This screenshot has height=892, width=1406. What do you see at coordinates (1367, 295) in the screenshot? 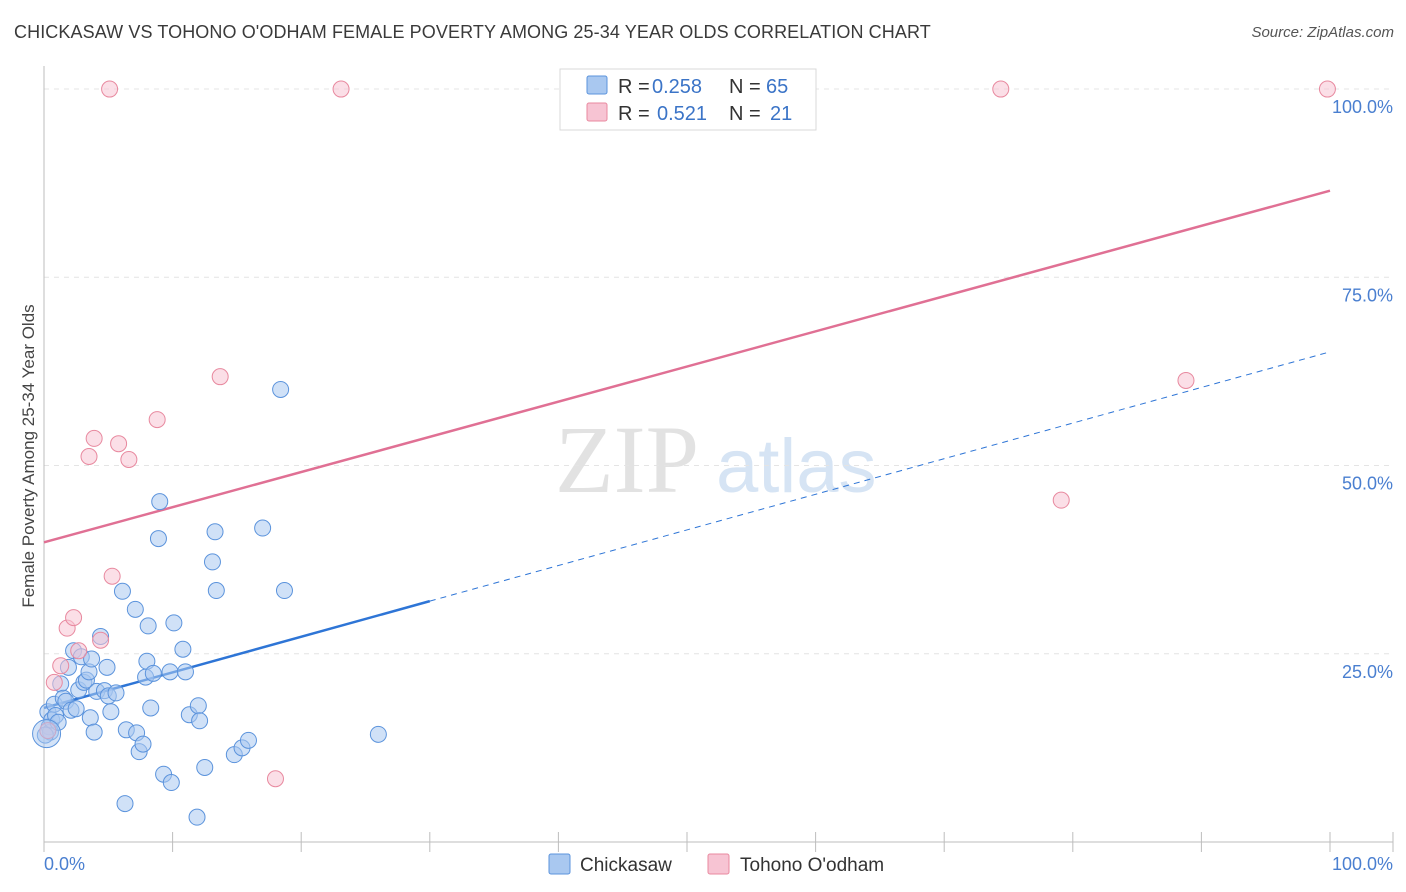
I see `y-tick-label-2: 75.0%` at bounding box center [1367, 295].